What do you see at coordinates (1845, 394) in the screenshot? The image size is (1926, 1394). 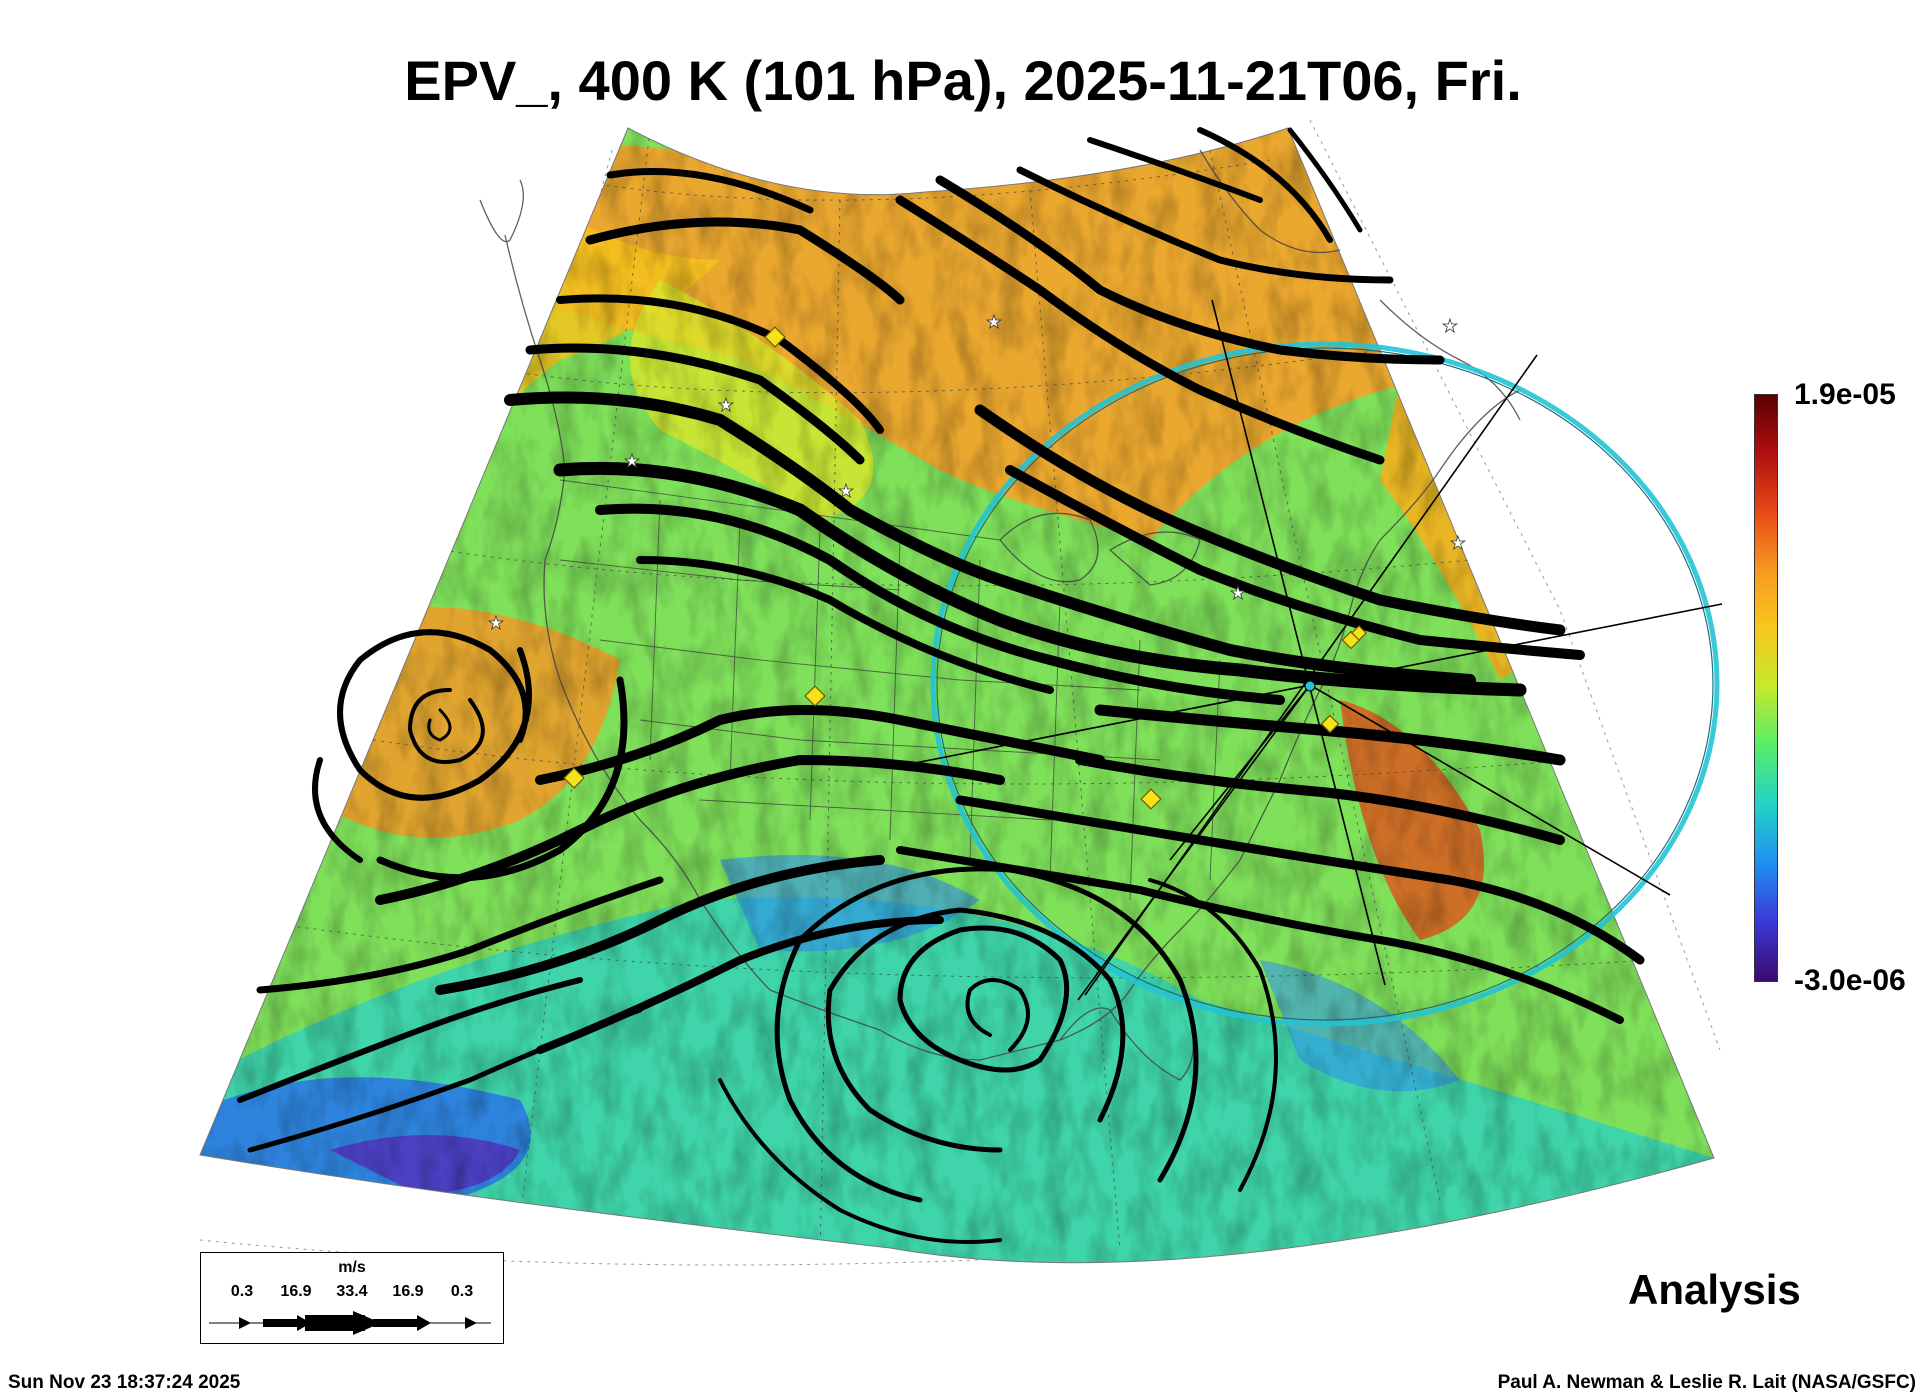 I see `colorbar-max-label: 1.9e-05` at bounding box center [1845, 394].